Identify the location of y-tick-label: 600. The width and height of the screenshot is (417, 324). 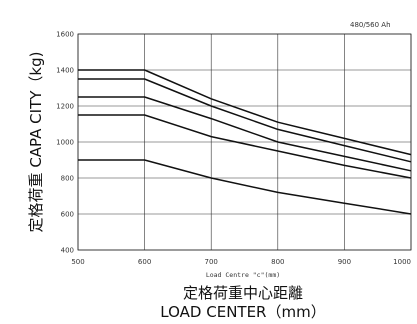
(67, 215).